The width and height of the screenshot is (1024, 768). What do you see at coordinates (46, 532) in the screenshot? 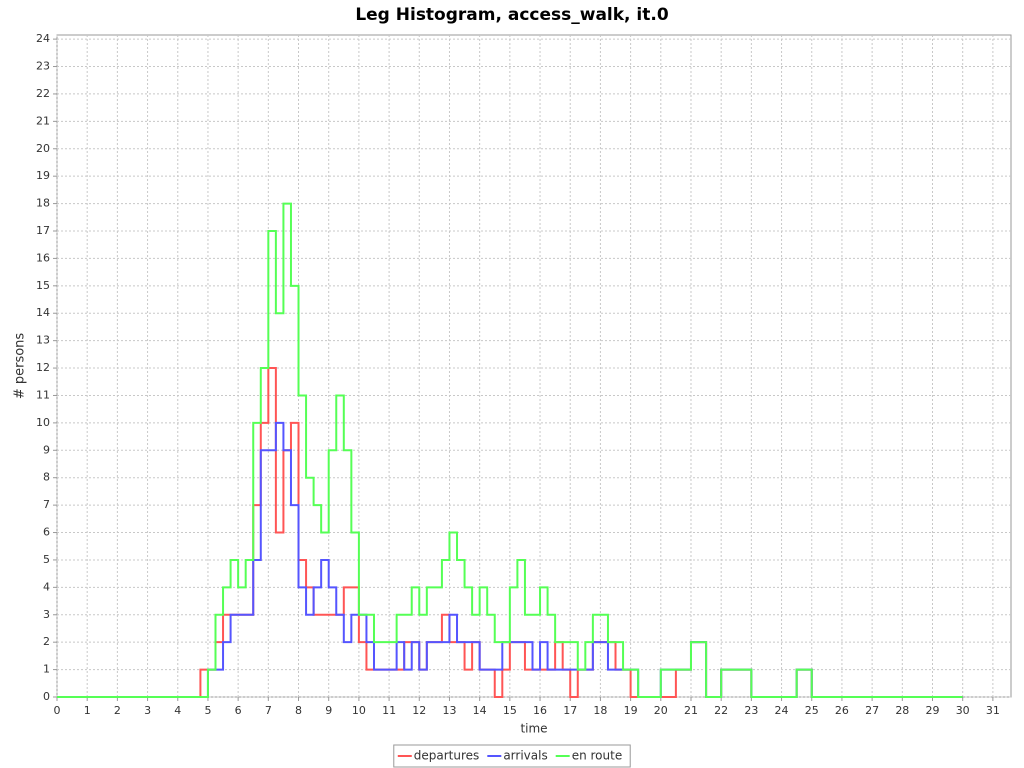
I see `y-tick-label: 6` at bounding box center [46, 532].